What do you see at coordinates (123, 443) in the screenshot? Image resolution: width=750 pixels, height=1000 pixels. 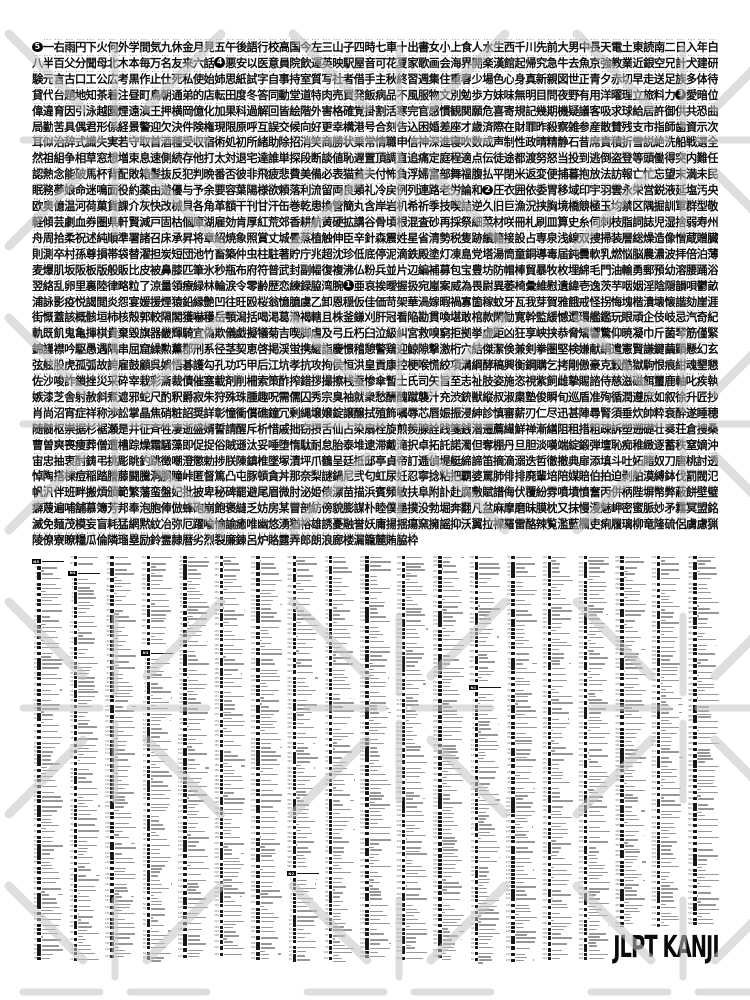 I see `kanji-char: 槽` at bounding box center [123, 443].